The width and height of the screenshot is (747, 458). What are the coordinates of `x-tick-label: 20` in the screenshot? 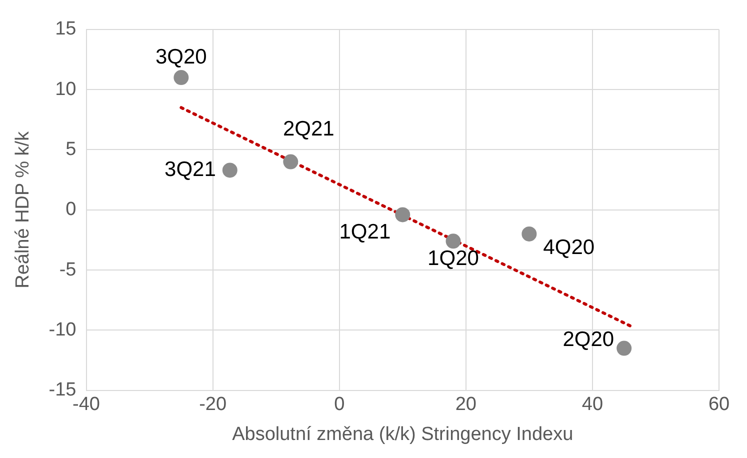 It's located at (465, 405).